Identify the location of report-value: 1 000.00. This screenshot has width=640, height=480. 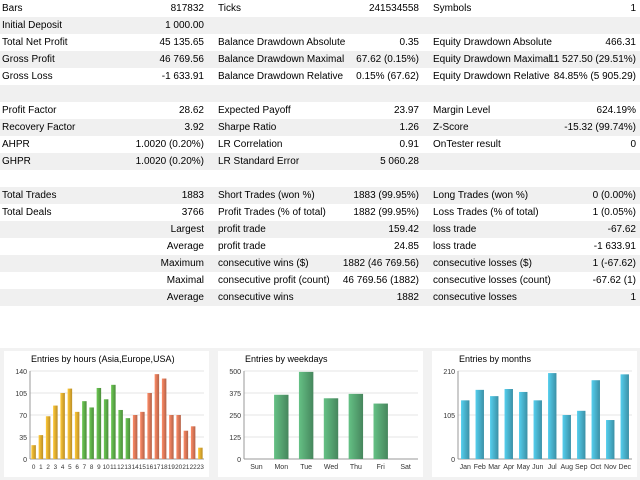
(184, 25).